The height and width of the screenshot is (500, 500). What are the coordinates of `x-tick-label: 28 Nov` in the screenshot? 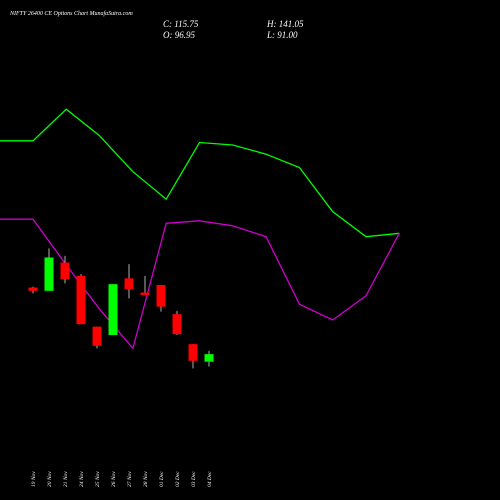 It's located at (146, 479).